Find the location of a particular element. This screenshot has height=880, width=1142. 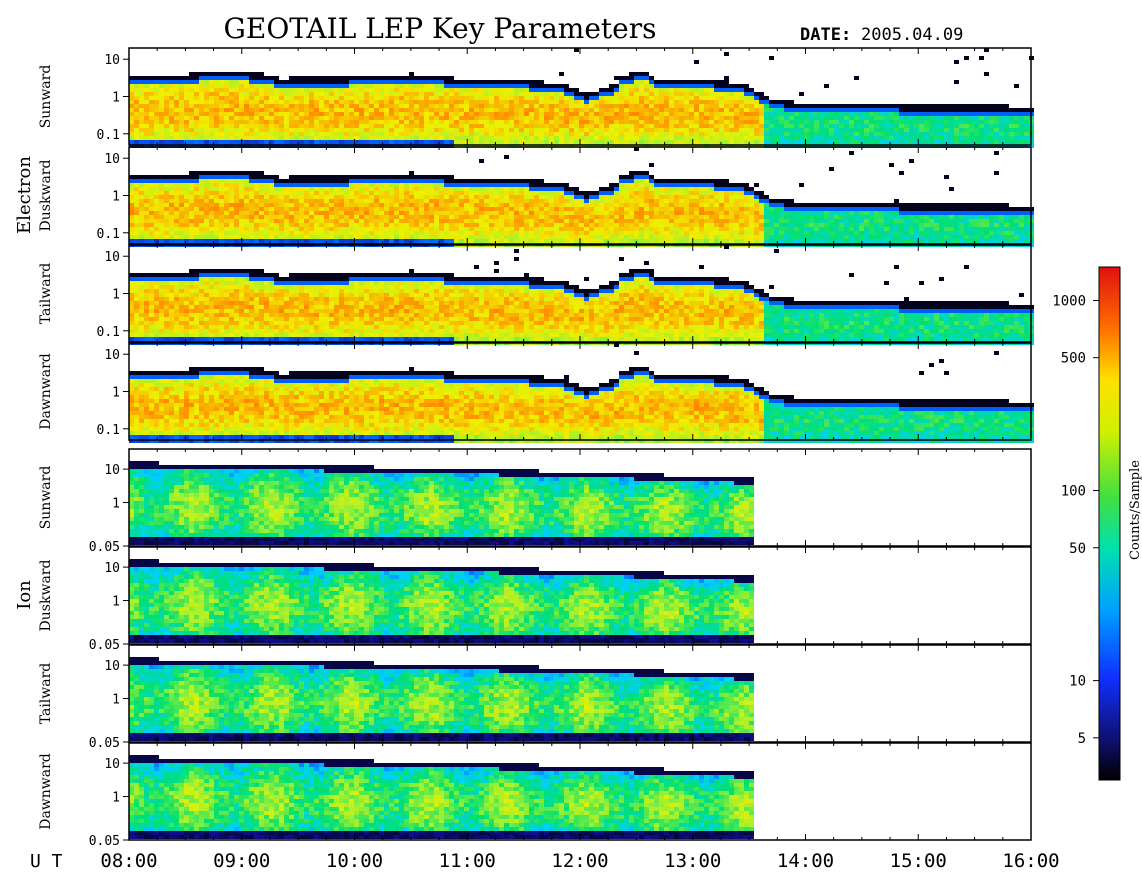

ytick-label-ion-sunward-2: 0.05 is located at coordinates (104, 547).